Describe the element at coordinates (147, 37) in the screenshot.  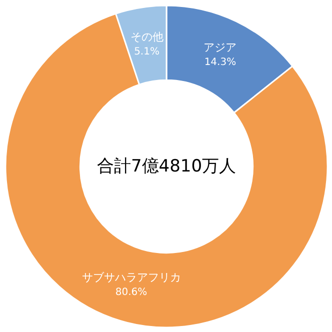
I see `slice-label: その他` at that location.